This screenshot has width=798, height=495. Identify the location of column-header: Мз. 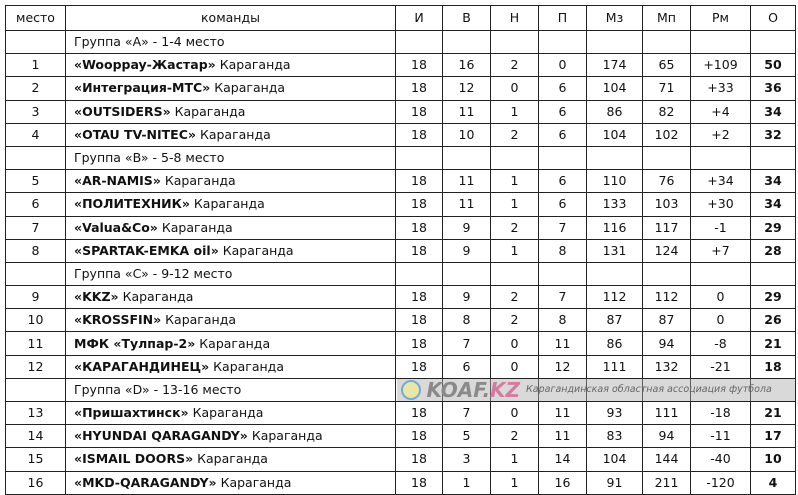
(614, 18).